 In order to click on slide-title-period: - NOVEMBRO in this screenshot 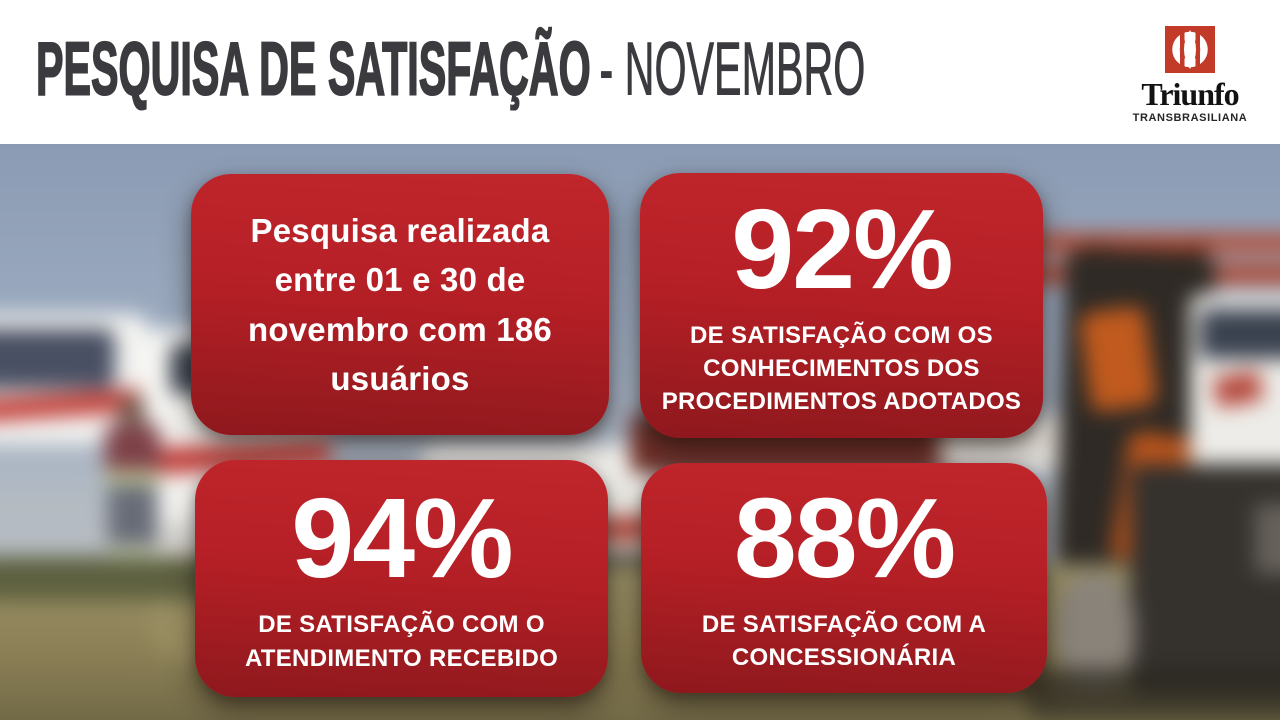, I will do `click(732, 68)`.